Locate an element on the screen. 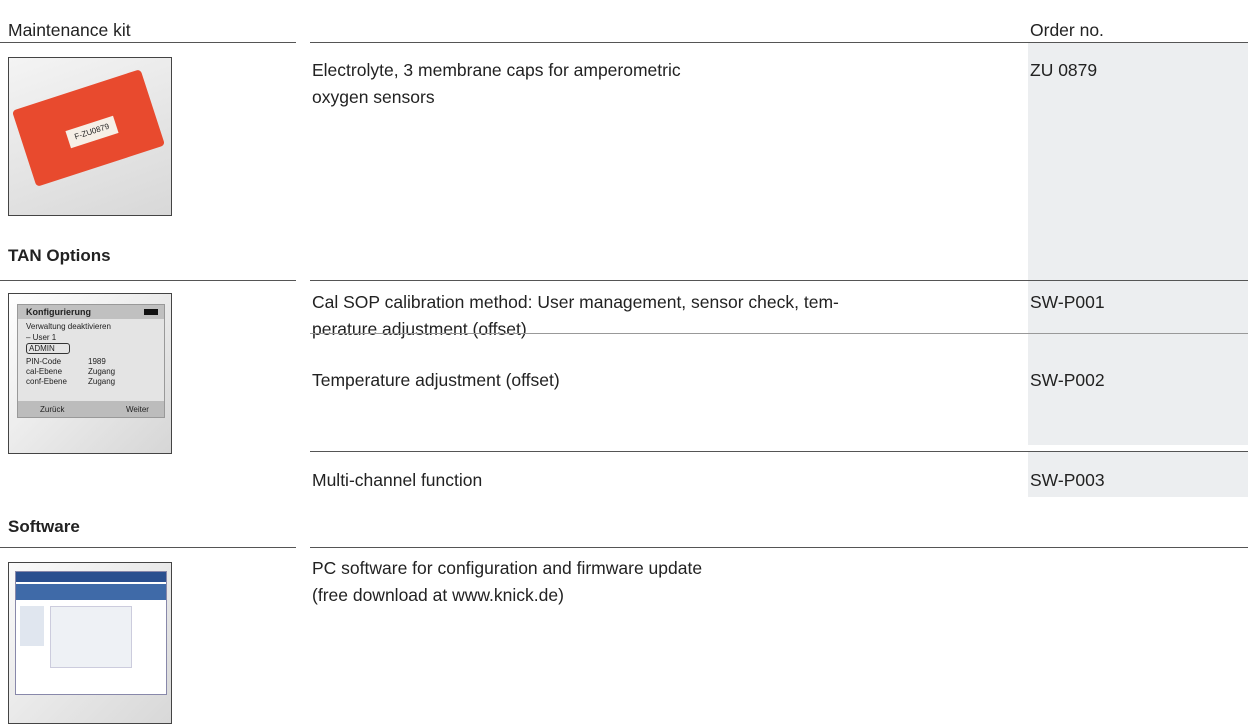 This screenshot has width=1248, height=724. header-left: Maintenance kit is located at coordinates (69, 30).